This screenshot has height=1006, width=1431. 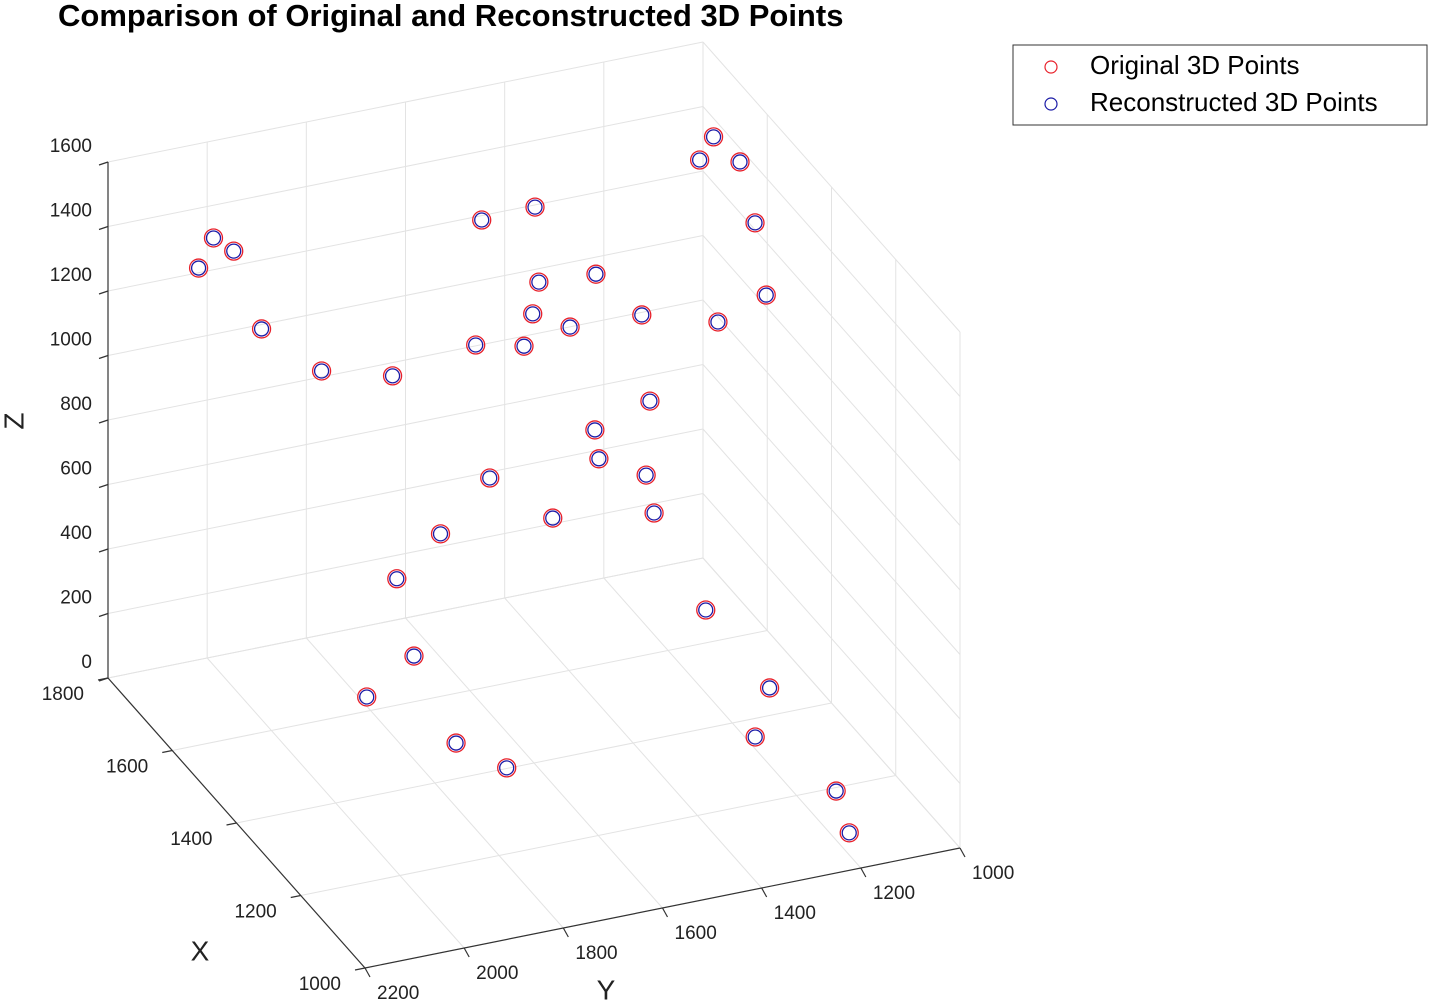 I want to click on z-tick-label: 600, so click(x=76, y=469).